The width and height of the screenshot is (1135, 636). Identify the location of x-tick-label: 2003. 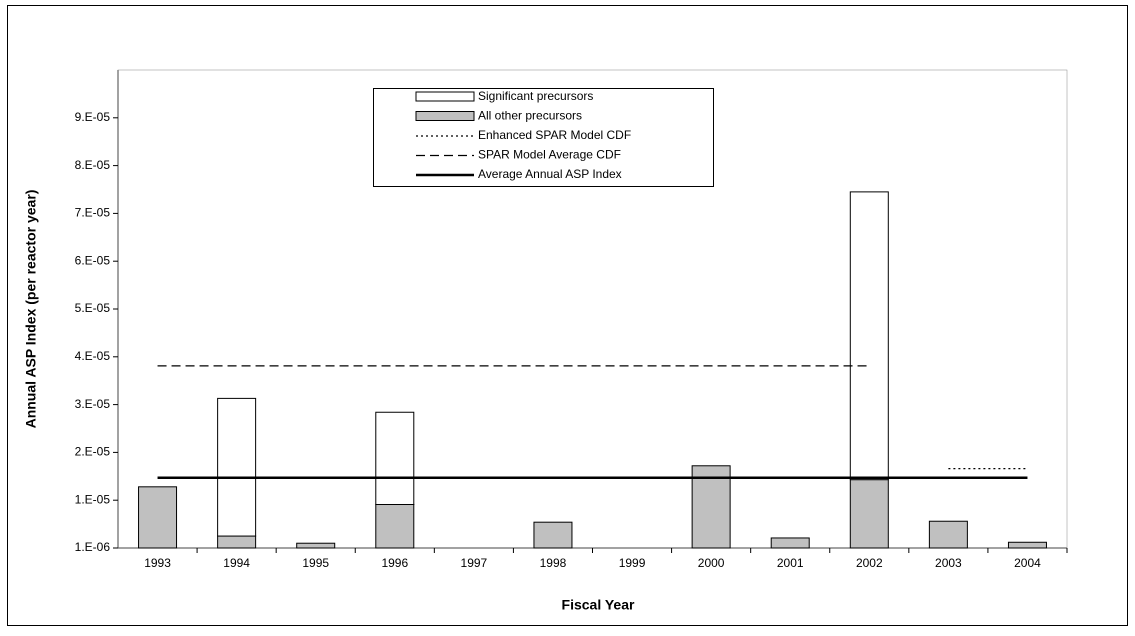
(948, 563).